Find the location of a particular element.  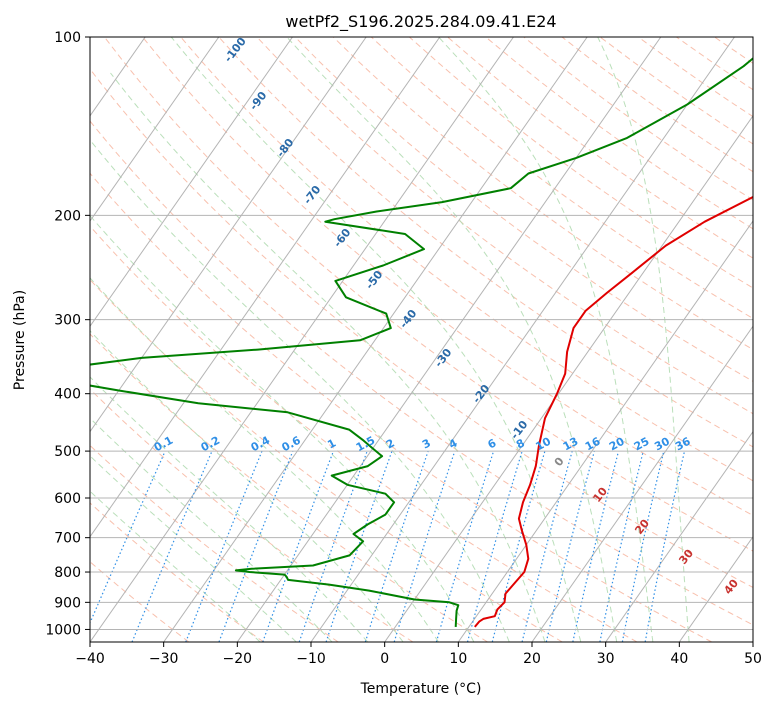

x-tick-label: 50 is located at coordinates (753, 659).